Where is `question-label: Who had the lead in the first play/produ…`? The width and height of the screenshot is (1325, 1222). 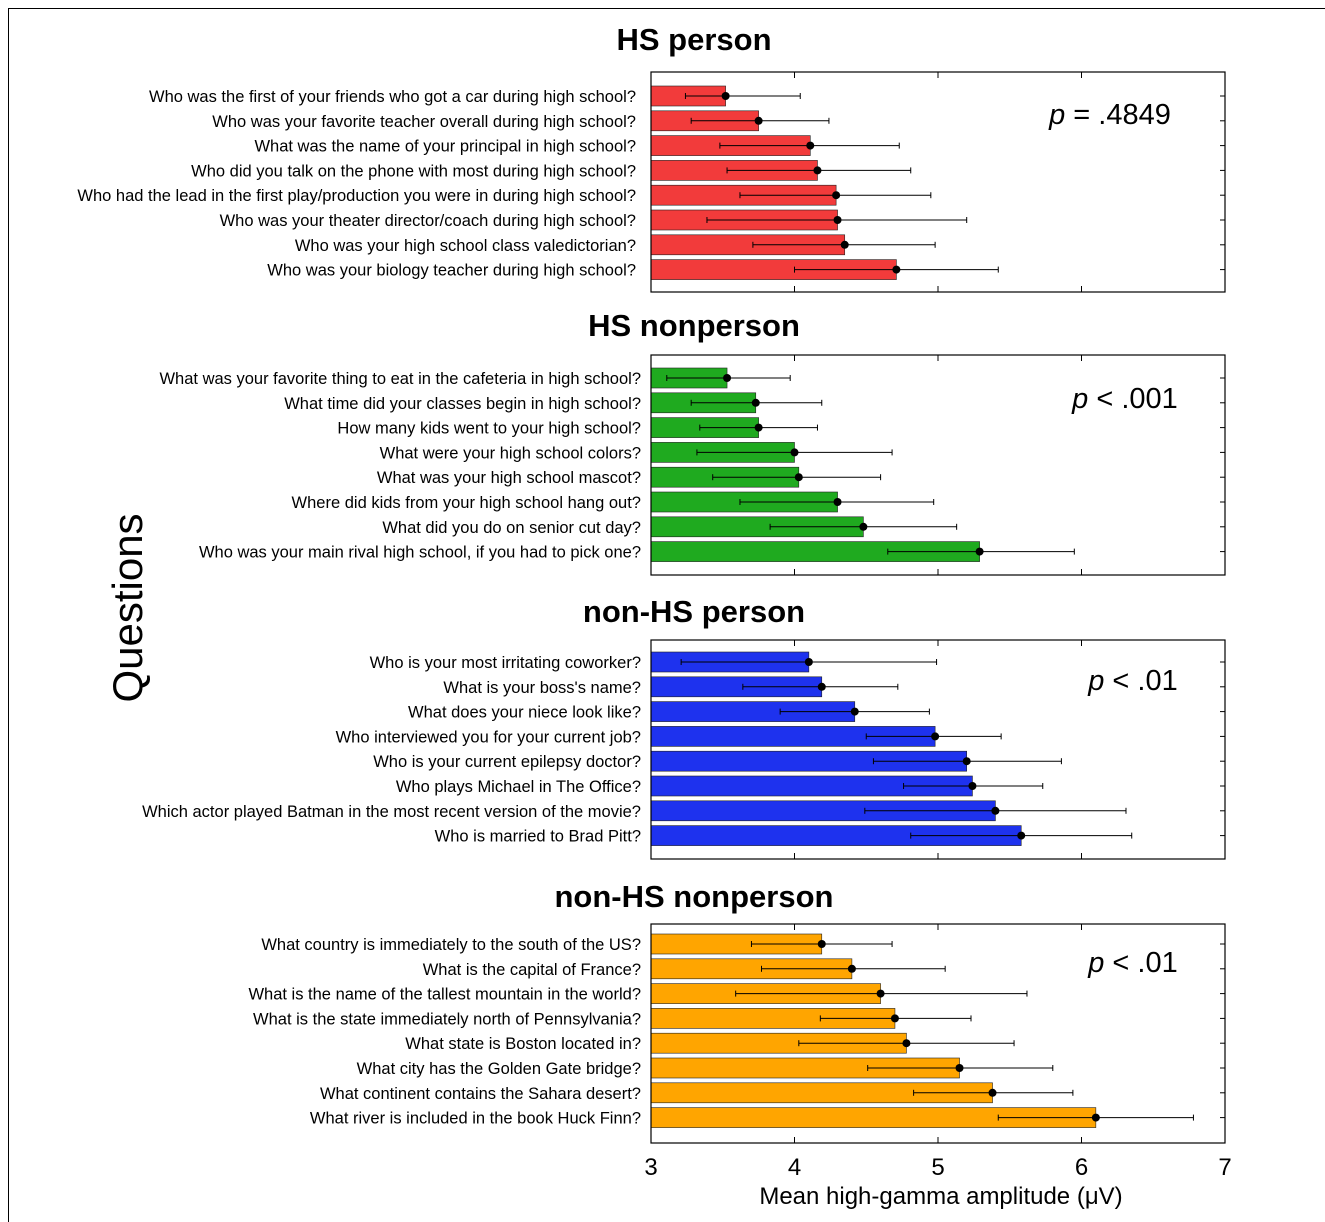 question-label: Who had the lead in the first play/produ… is located at coordinates (356, 196).